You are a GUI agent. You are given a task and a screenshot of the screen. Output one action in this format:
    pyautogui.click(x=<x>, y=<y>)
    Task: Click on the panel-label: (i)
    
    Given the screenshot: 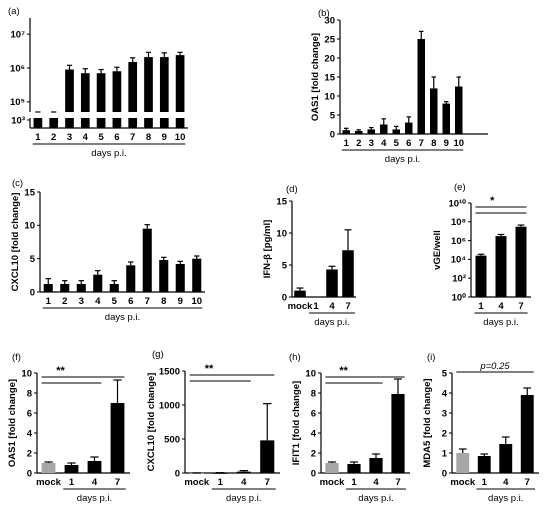 What is the action you would take?
    pyautogui.click(x=431, y=357)
    